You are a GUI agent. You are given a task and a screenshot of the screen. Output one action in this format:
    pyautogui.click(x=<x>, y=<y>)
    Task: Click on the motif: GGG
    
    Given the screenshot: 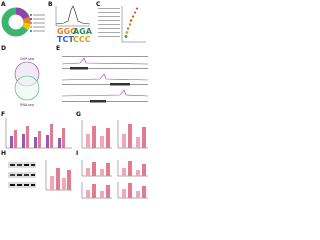 What is the action you would take?
    pyautogui.click(x=67, y=31)
    